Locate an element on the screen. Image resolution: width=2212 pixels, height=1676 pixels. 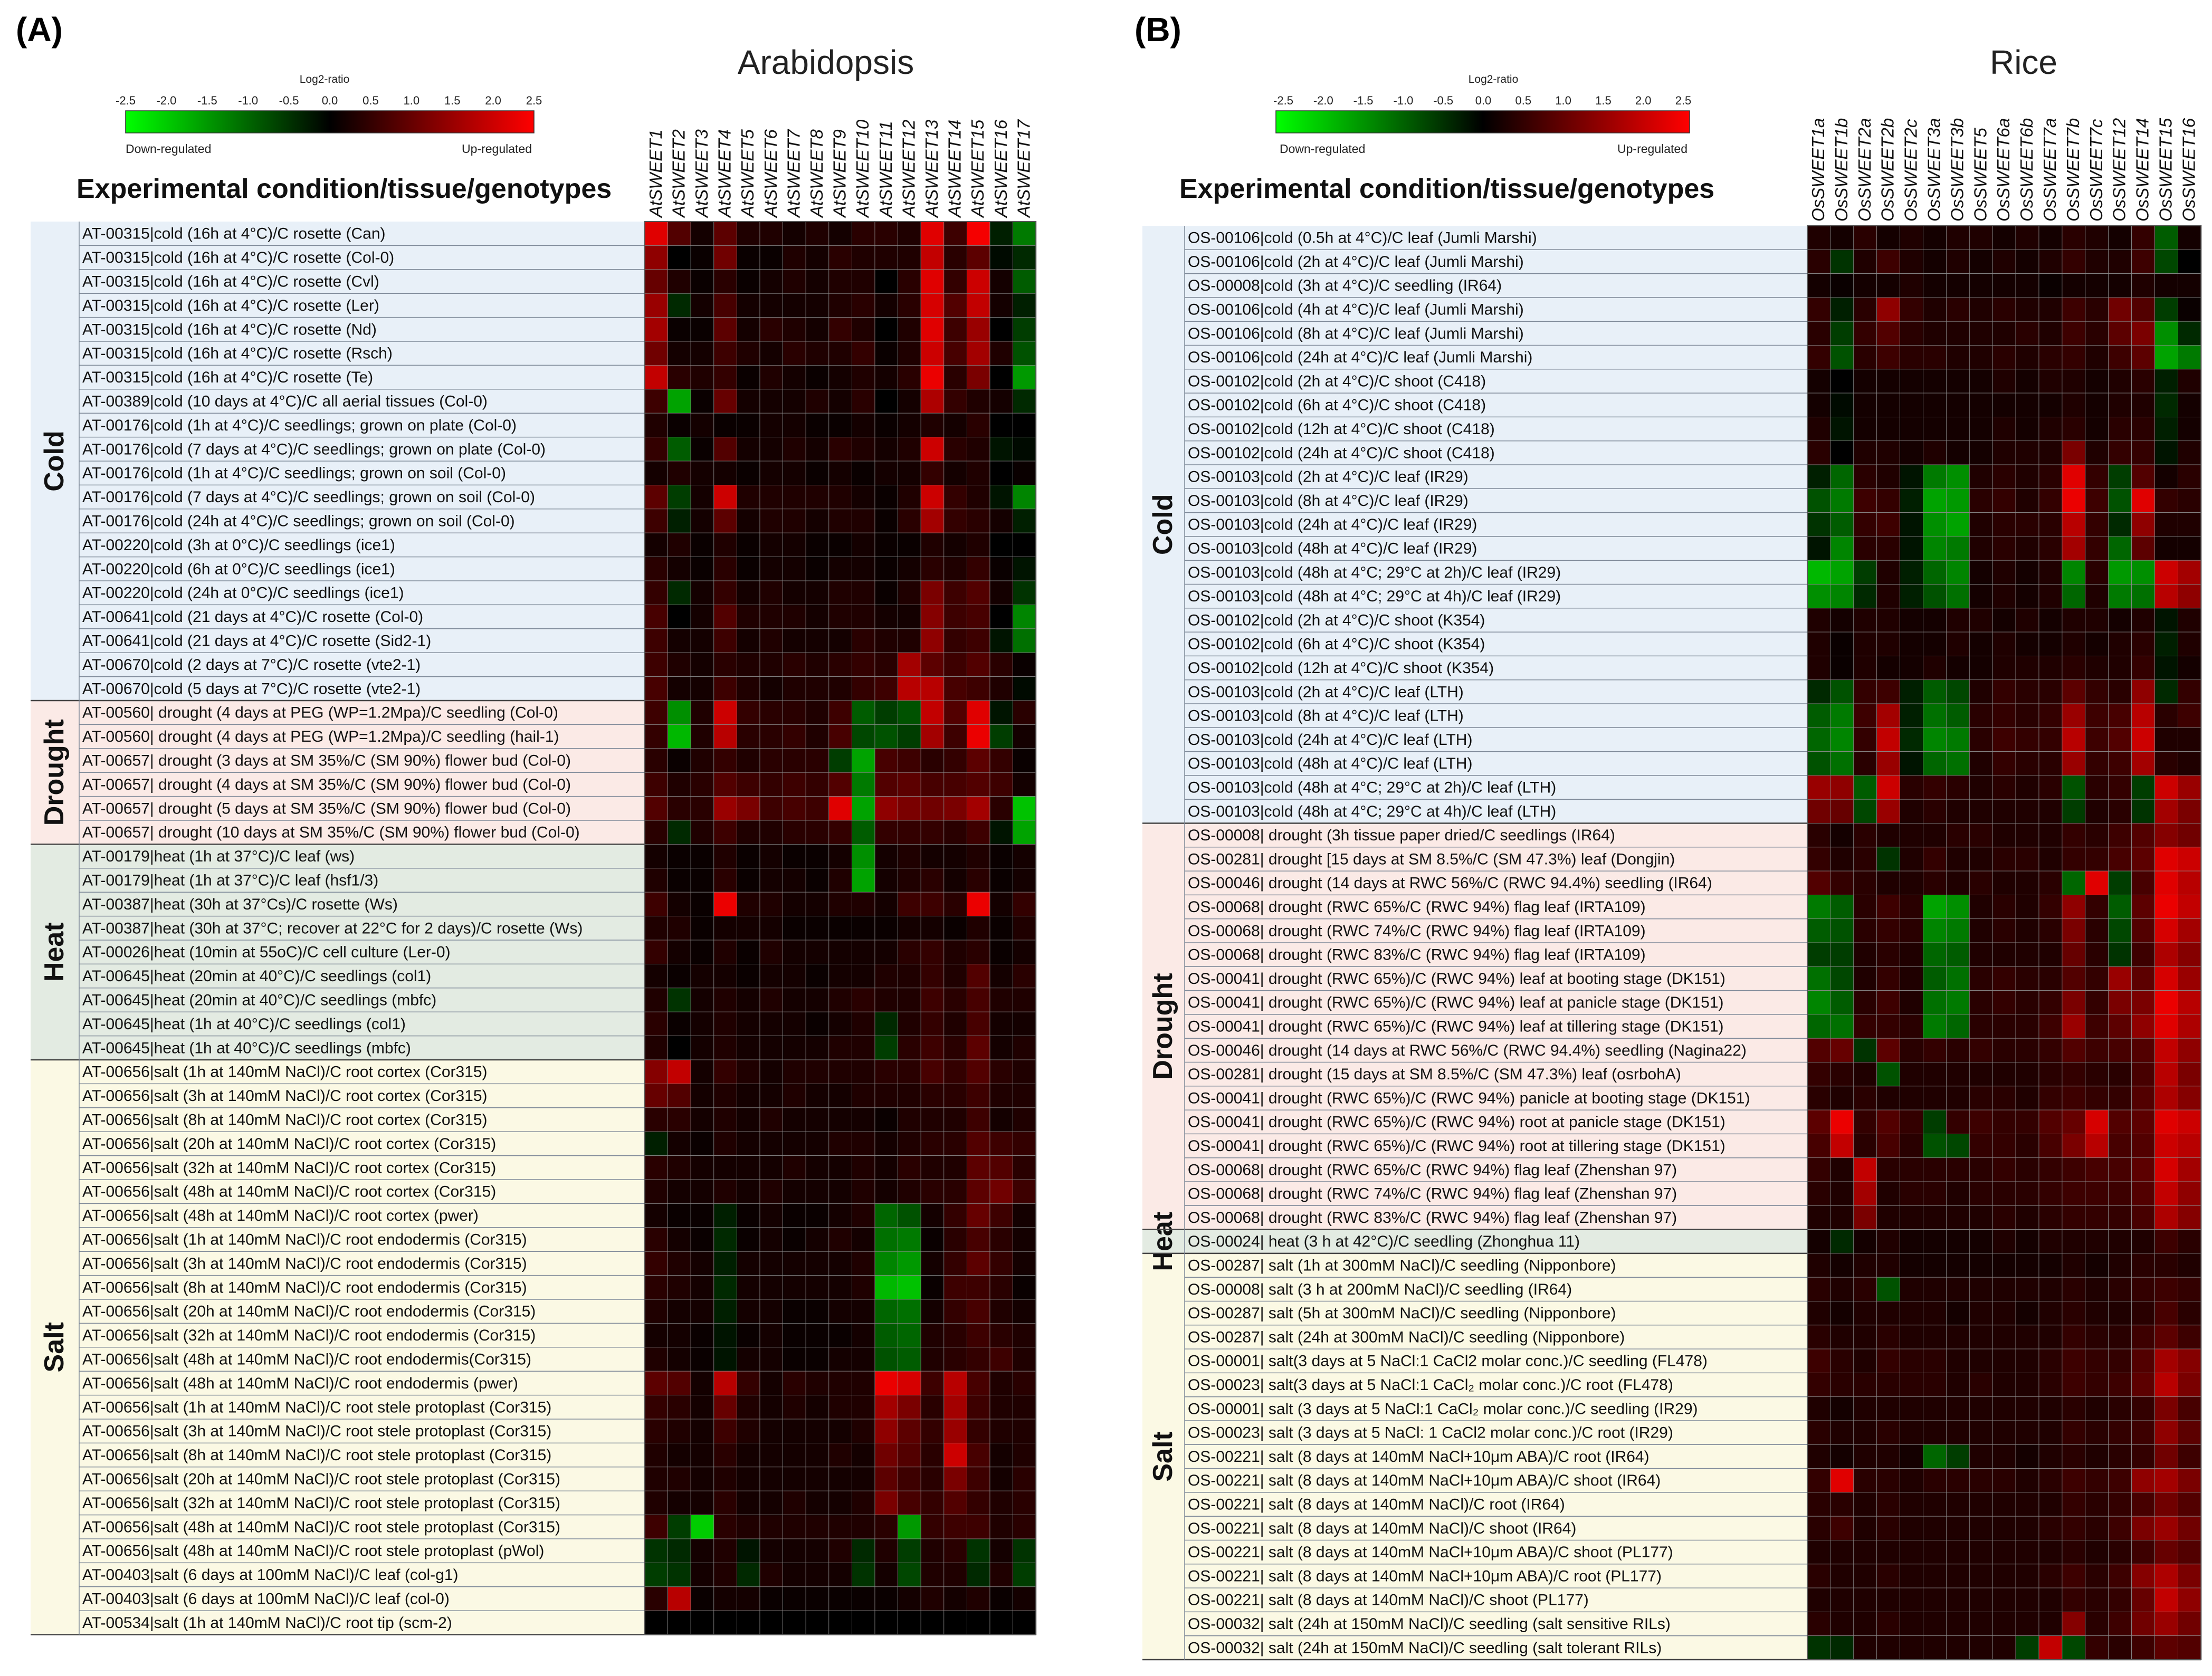
panel-b-column-label: OsSWEET7b is located at coordinates (2073, 170).